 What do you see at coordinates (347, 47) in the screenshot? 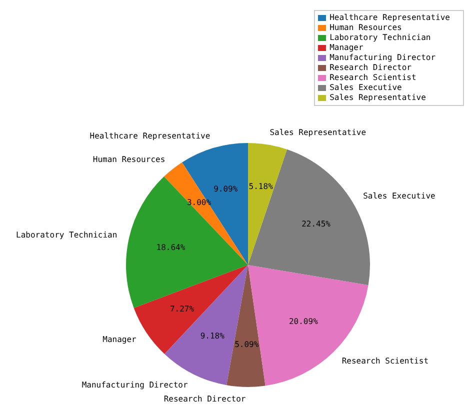
I see `legend-label: Manager` at bounding box center [347, 47].